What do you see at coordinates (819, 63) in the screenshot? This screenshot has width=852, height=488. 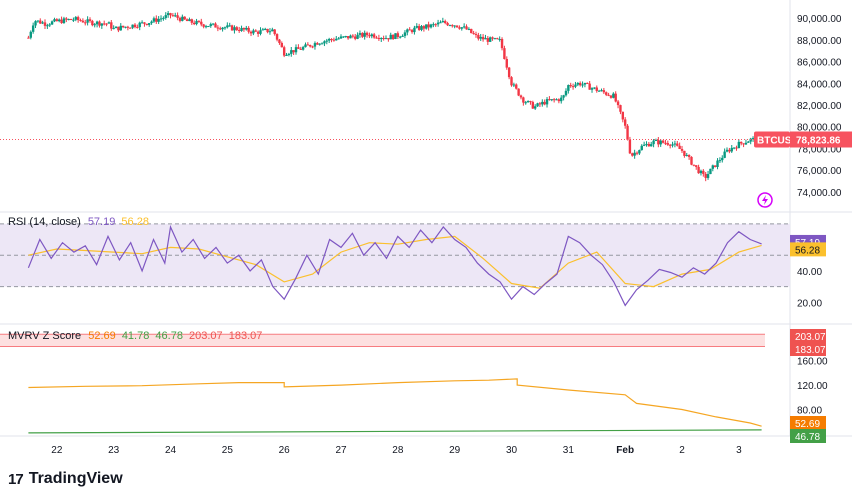 I see `price-axis-tick: 86,000.00` at bounding box center [819, 63].